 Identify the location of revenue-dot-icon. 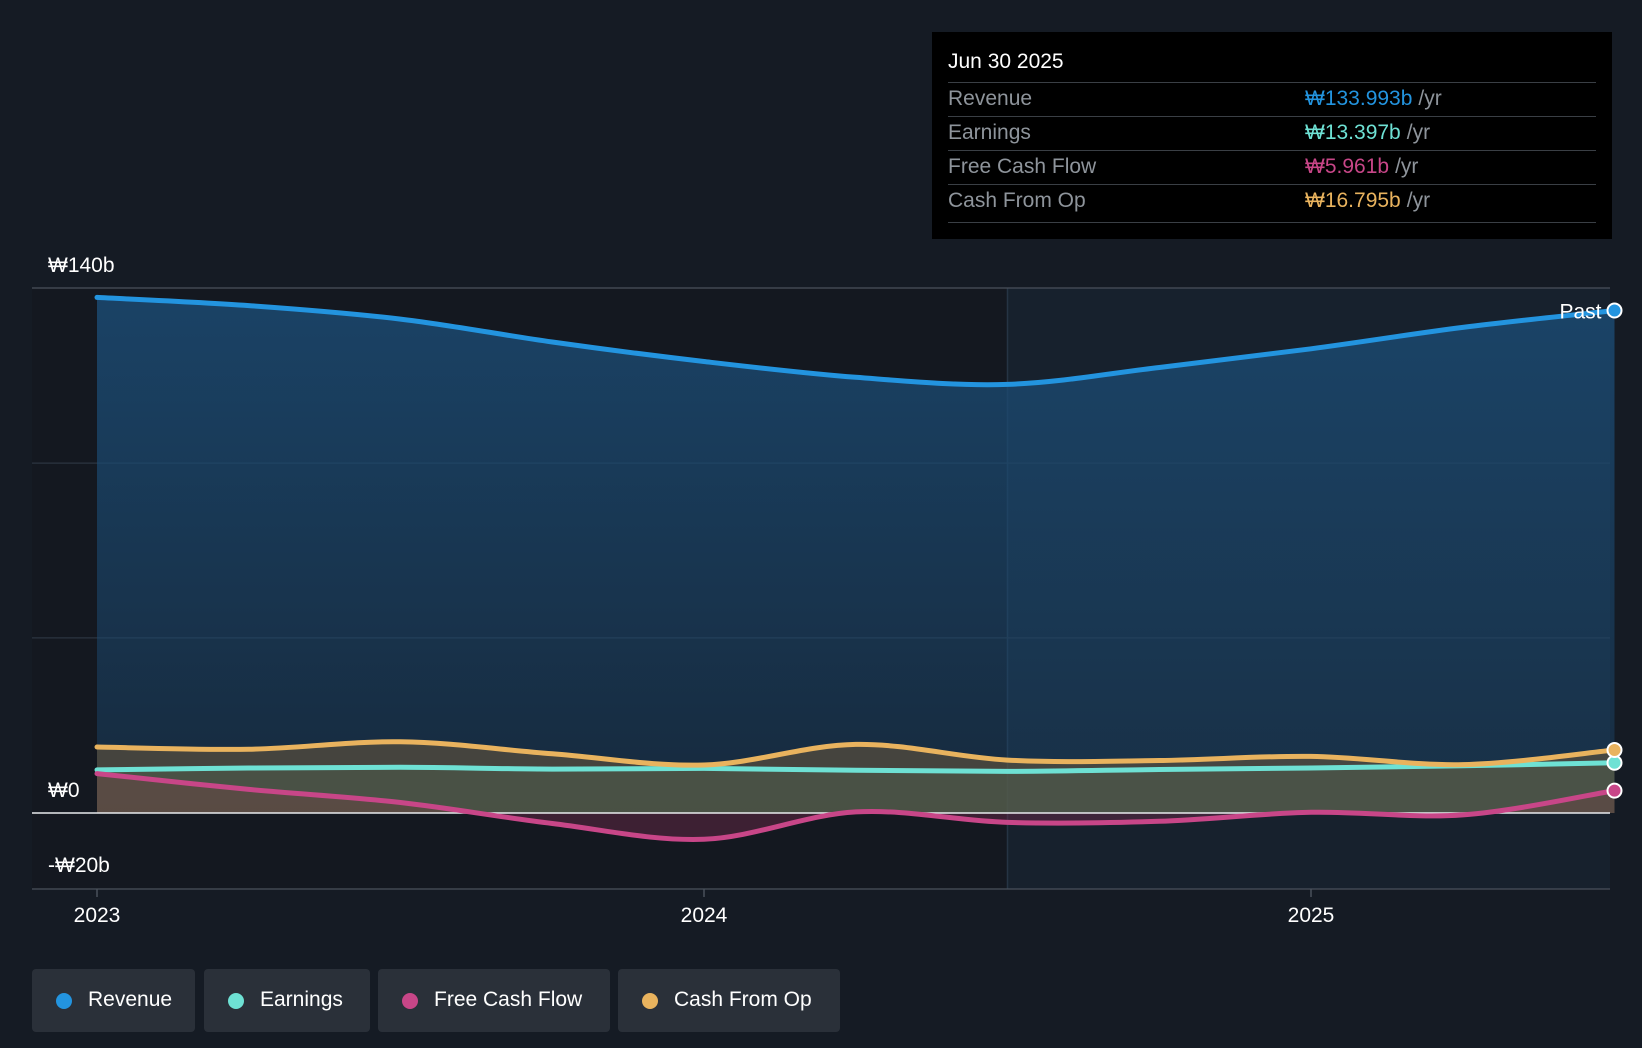
(64, 1001).